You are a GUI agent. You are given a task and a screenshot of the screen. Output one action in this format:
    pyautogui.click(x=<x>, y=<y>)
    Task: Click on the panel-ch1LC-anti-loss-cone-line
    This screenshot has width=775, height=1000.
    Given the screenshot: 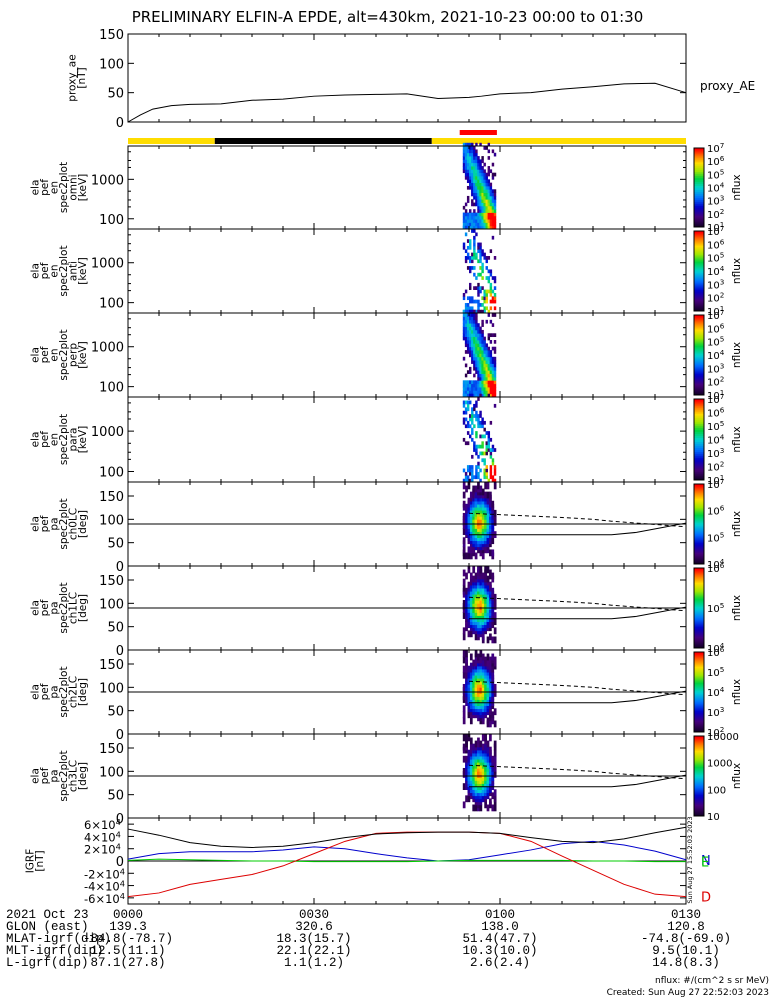 What is the action you would take?
    pyautogui.click(x=577, y=604)
    